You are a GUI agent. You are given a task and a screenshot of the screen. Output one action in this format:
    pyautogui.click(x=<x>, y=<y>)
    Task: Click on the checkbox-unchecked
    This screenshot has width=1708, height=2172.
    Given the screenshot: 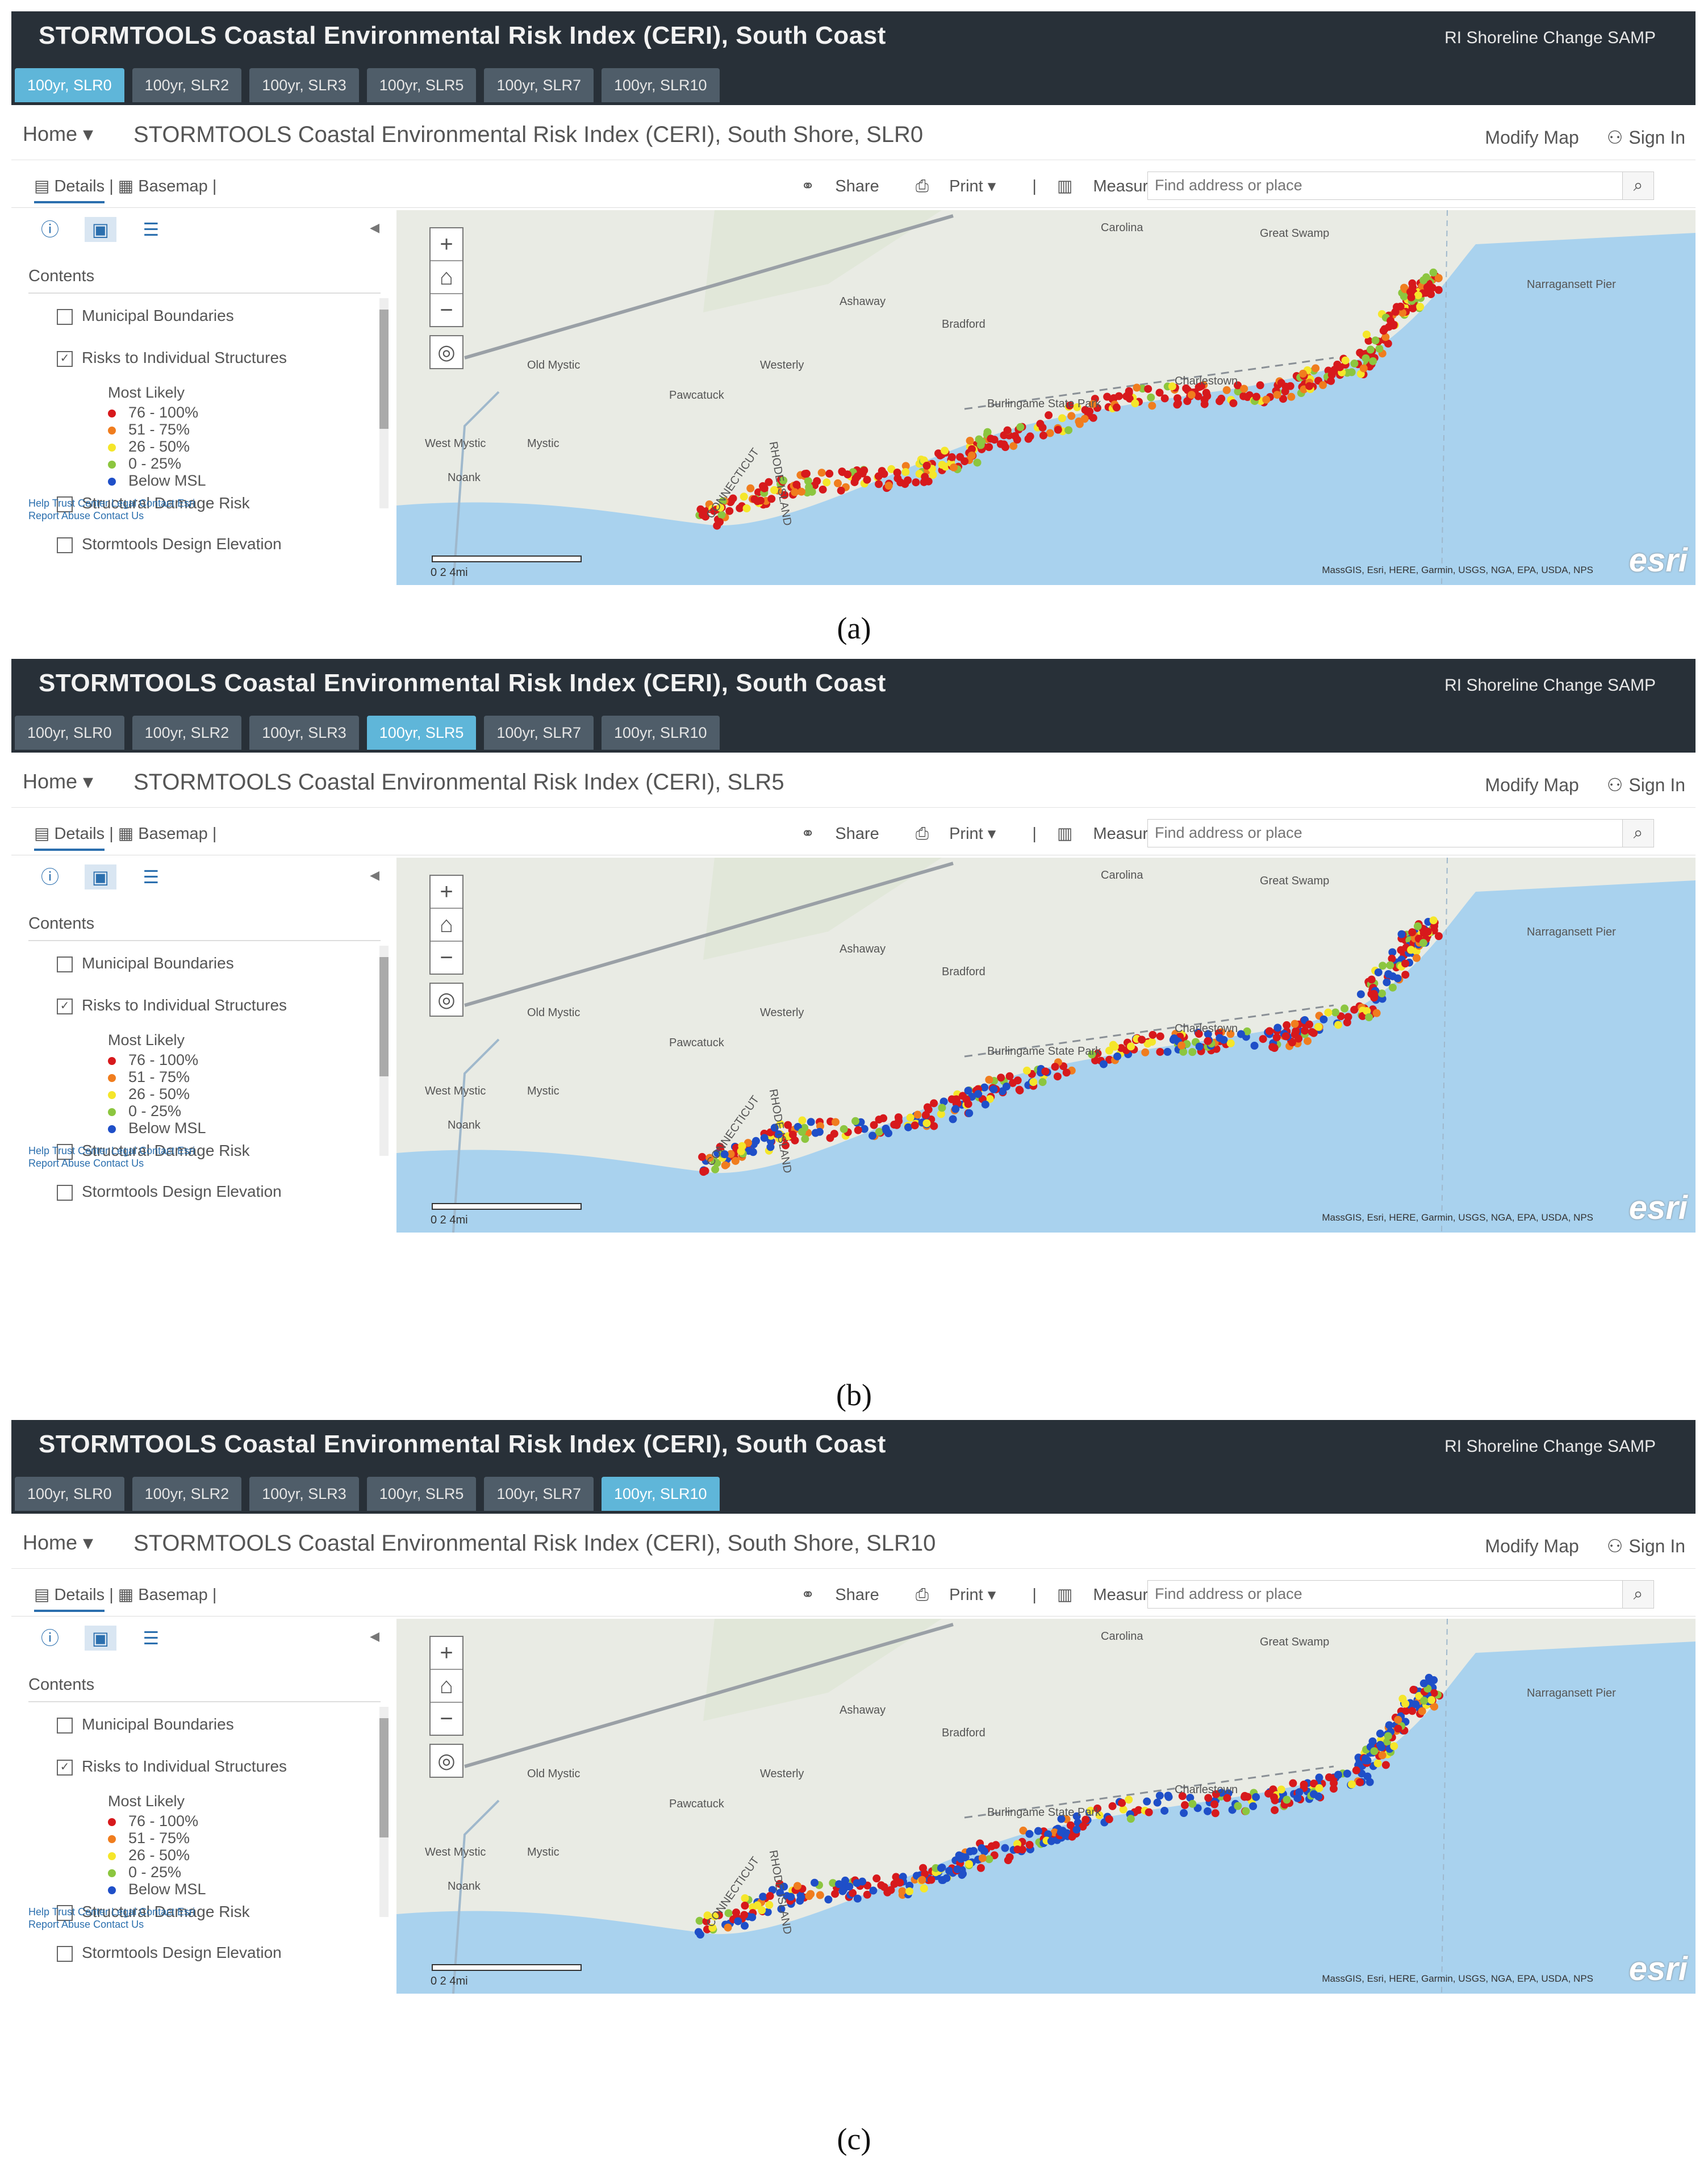 What is the action you would take?
    pyautogui.click(x=65, y=1725)
    